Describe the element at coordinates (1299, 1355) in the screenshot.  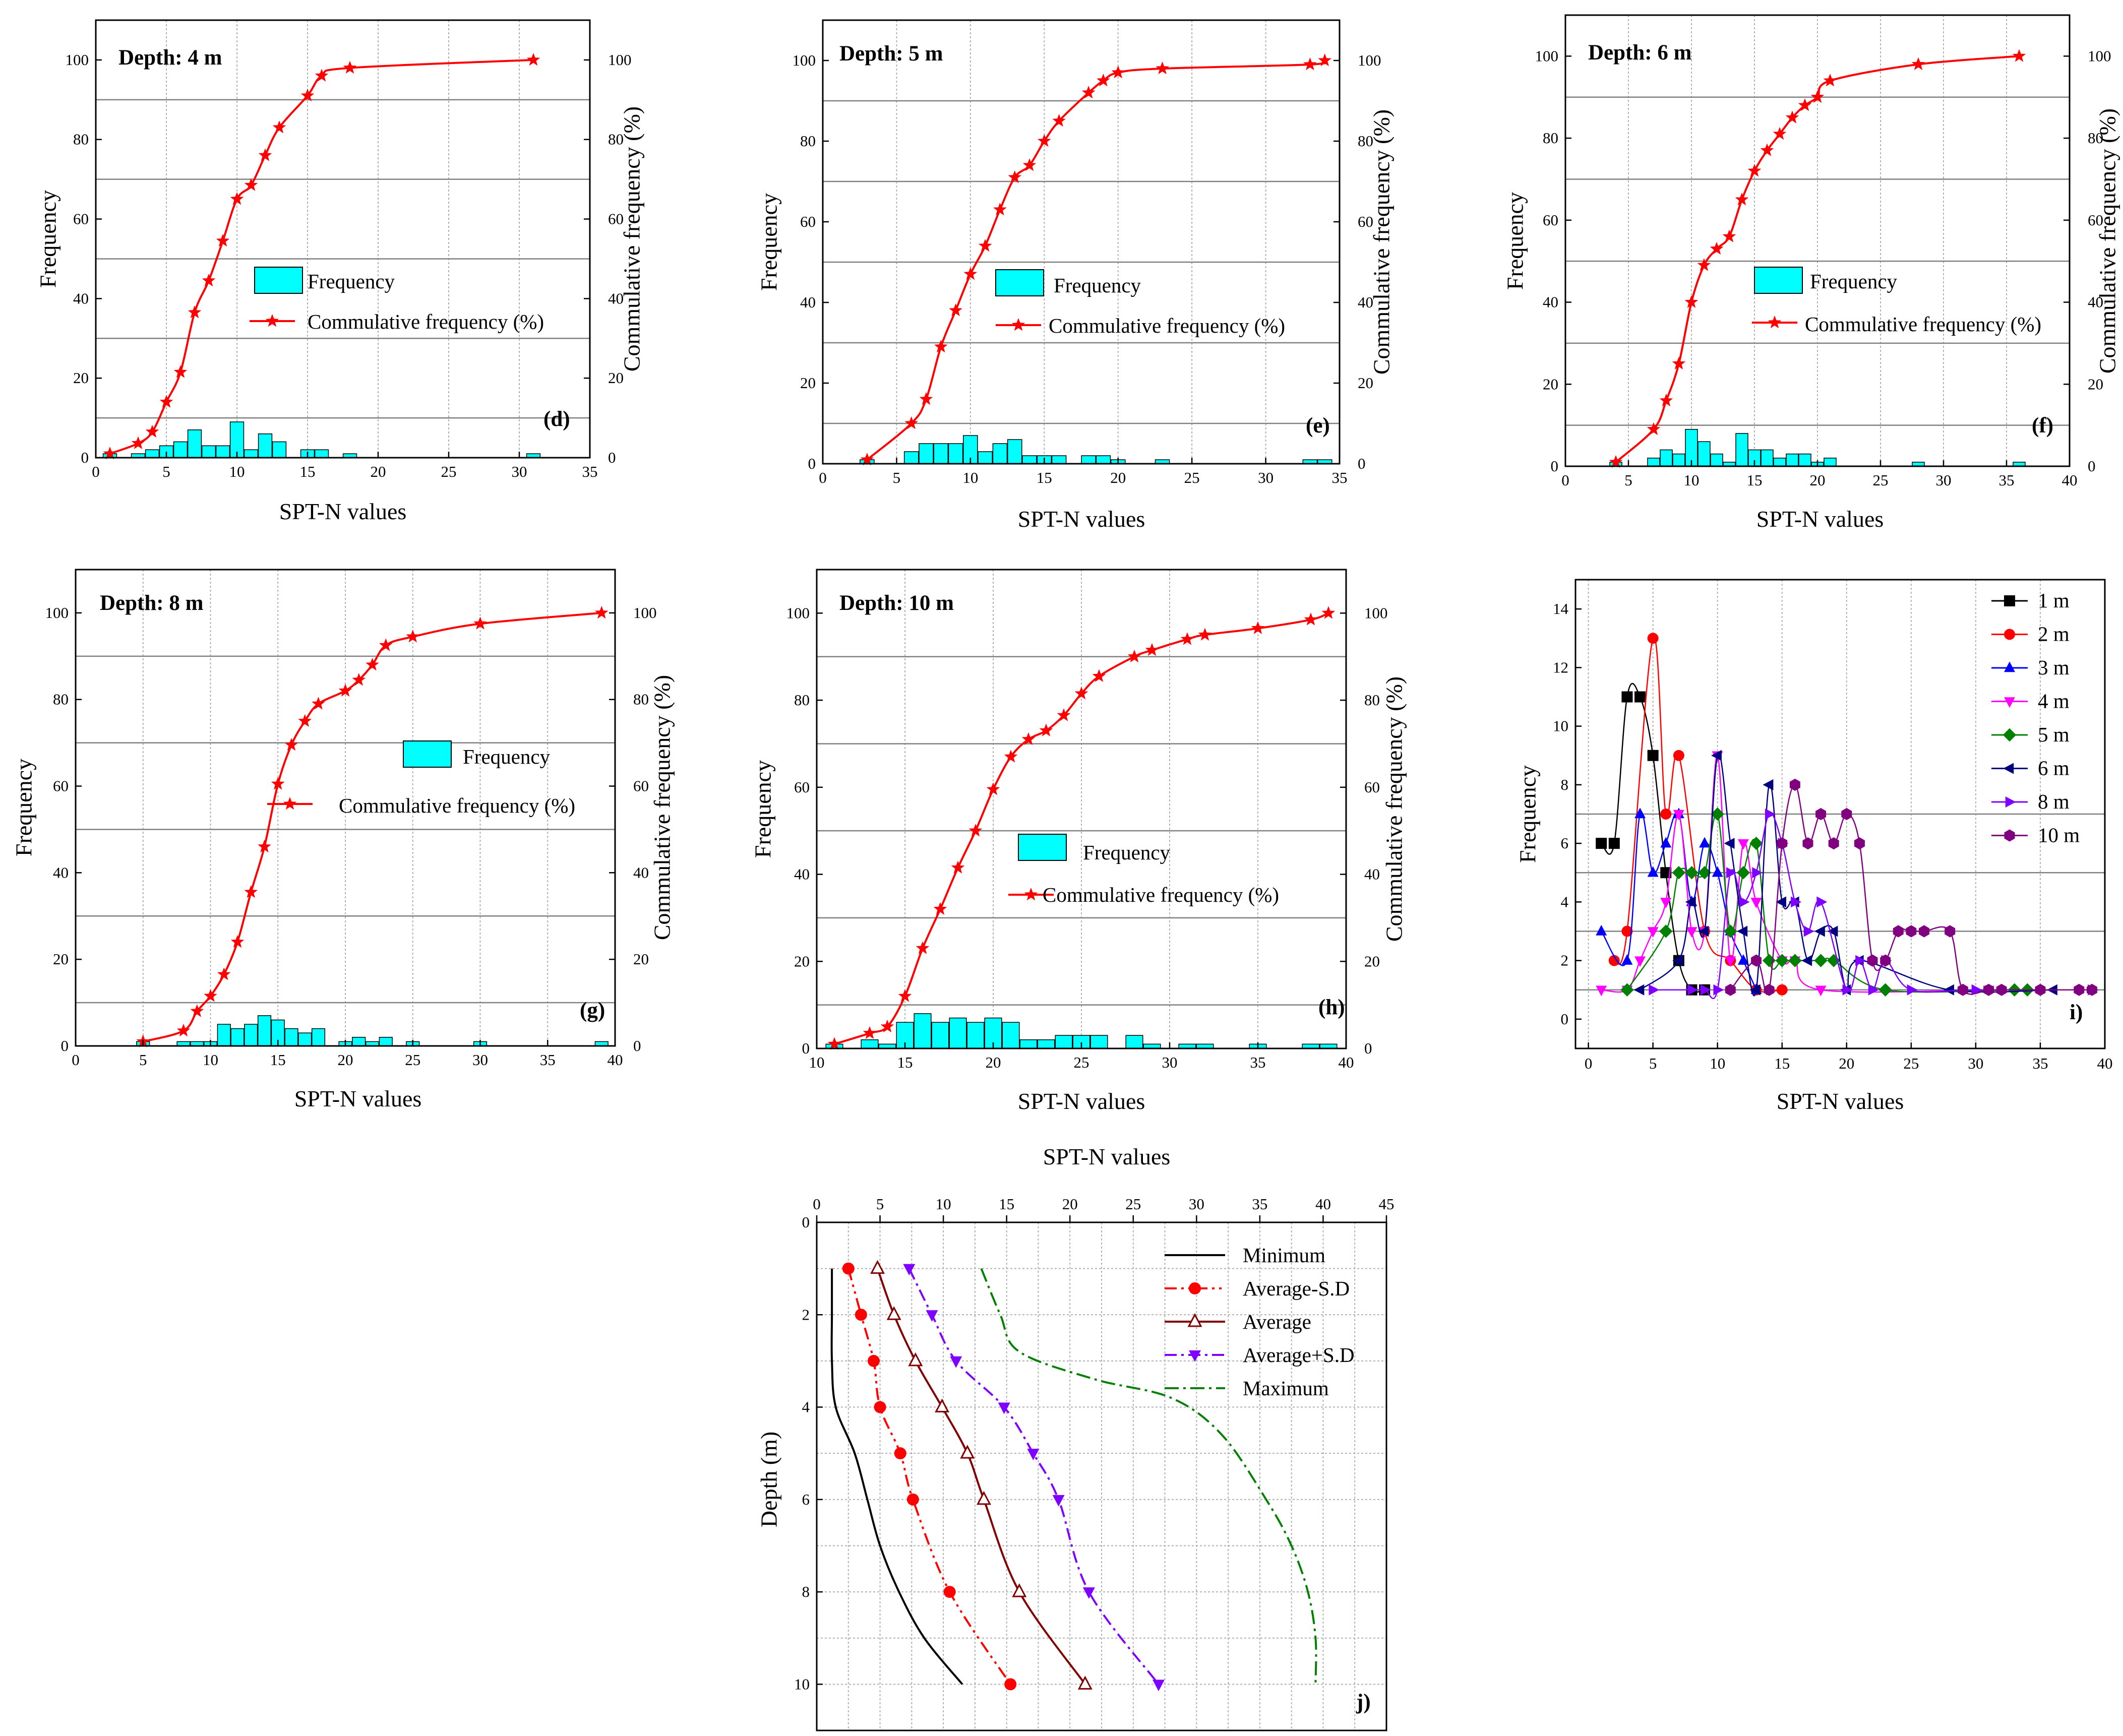
I see `legend-label-3: Average+S.D` at that location.